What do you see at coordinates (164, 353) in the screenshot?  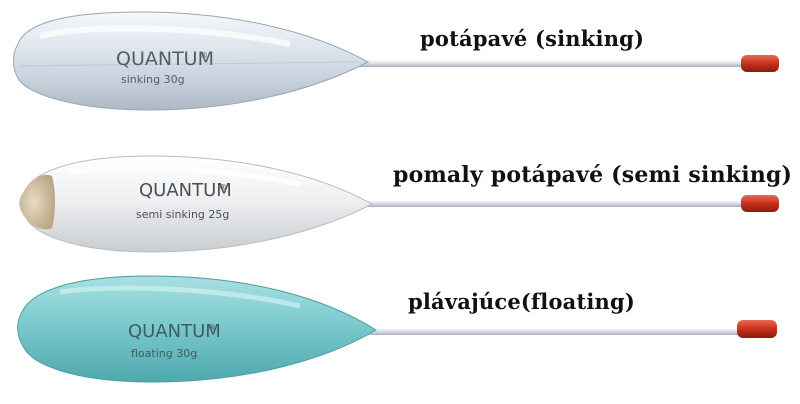 I see `float-weight: floating 30g` at bounding box center [164, 353].